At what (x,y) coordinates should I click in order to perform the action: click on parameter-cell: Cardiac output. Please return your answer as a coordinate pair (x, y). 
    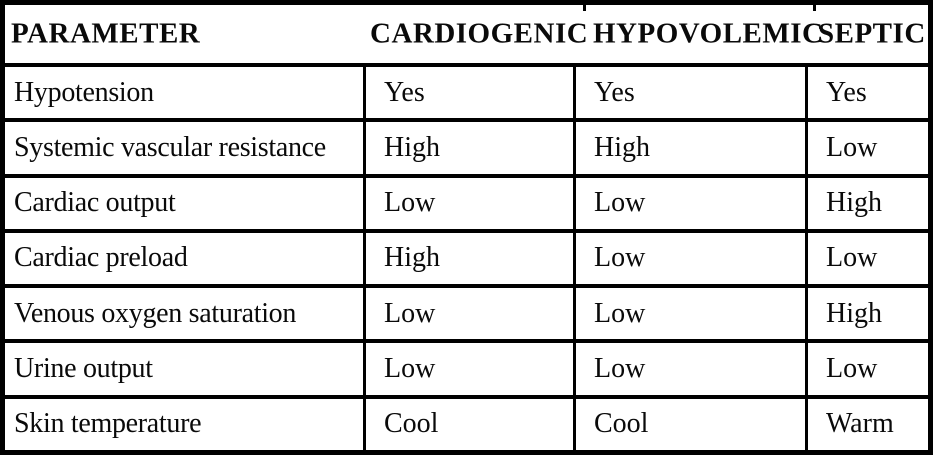
    Looking at the image, I should click on (95, 203).